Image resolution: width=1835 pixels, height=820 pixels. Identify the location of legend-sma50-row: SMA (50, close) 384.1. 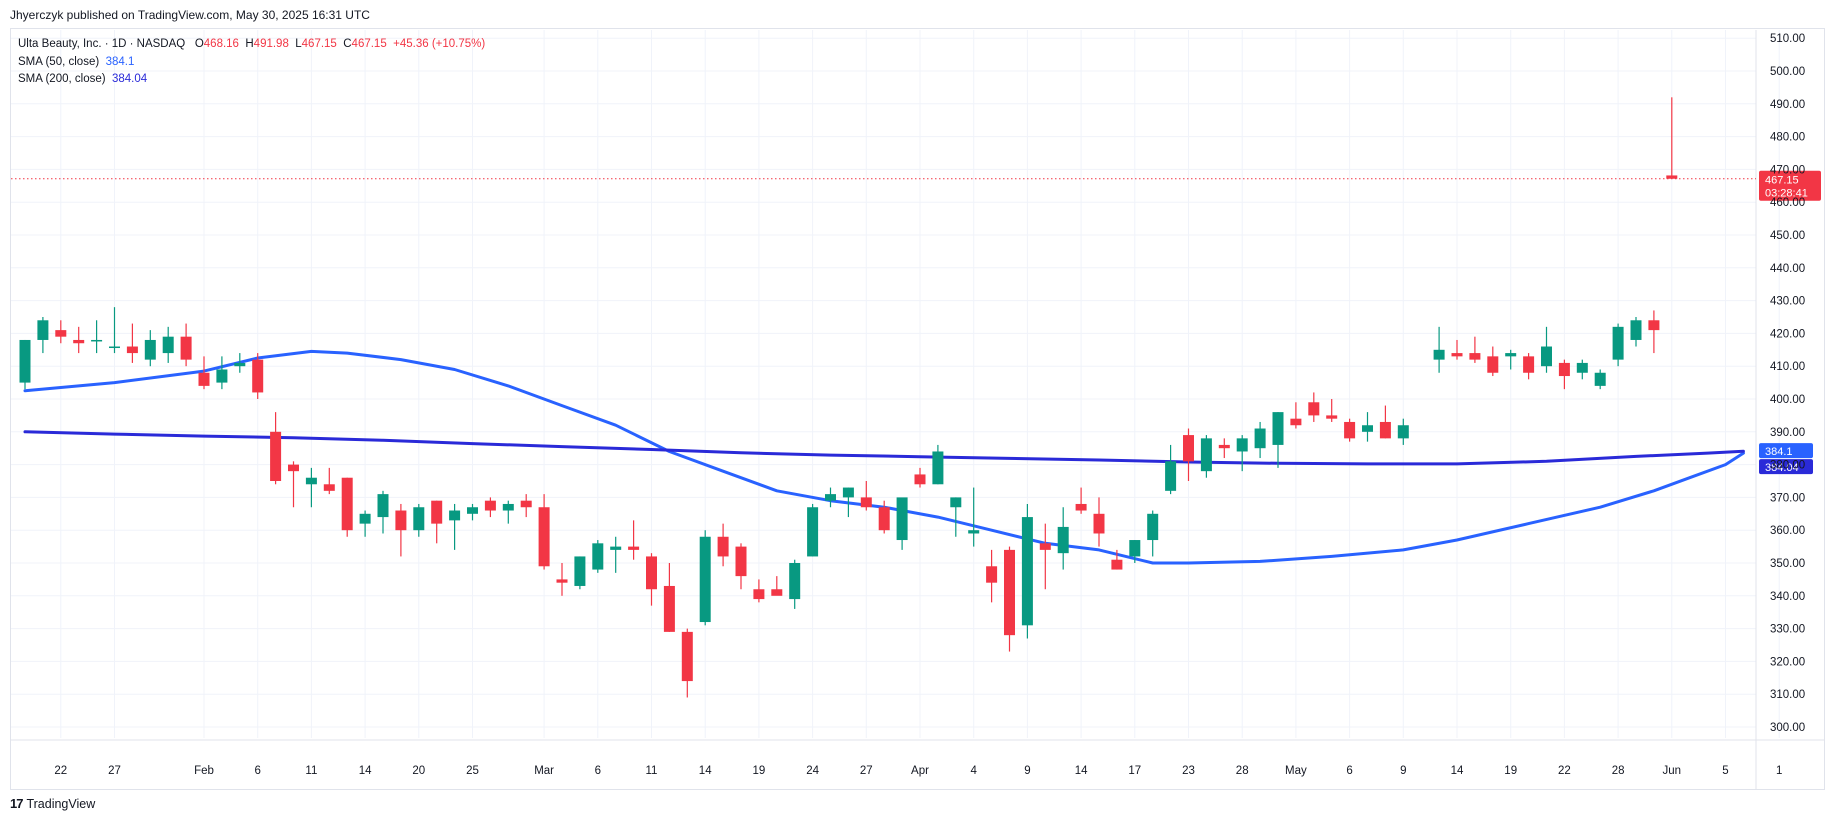
(251, 63).